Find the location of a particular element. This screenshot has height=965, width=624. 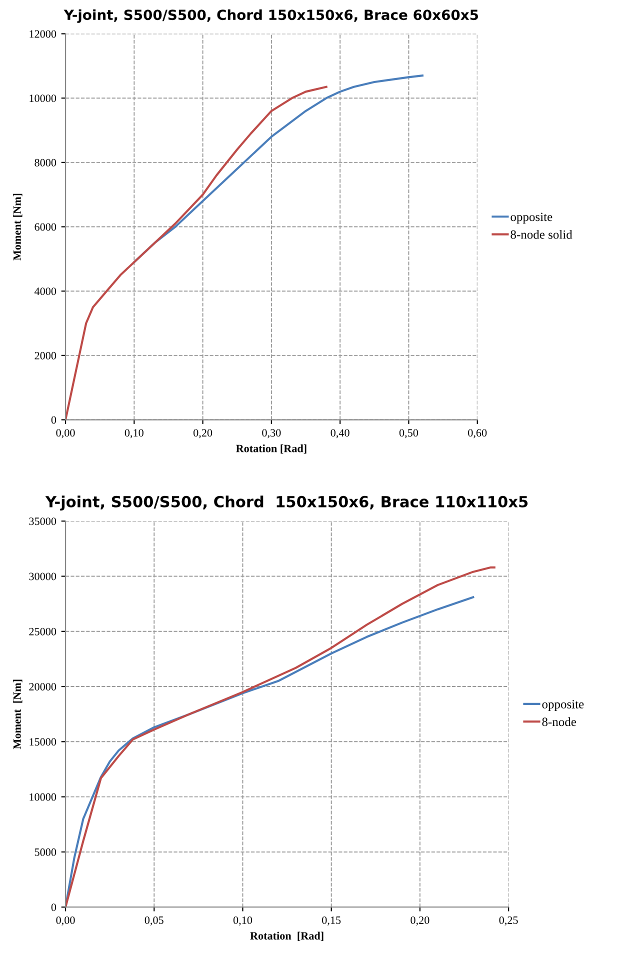

chart-title: Y-joint, S500/S500, Chord 150x150x6, Brace 60x60x5 is located at coordinates (271, 16).